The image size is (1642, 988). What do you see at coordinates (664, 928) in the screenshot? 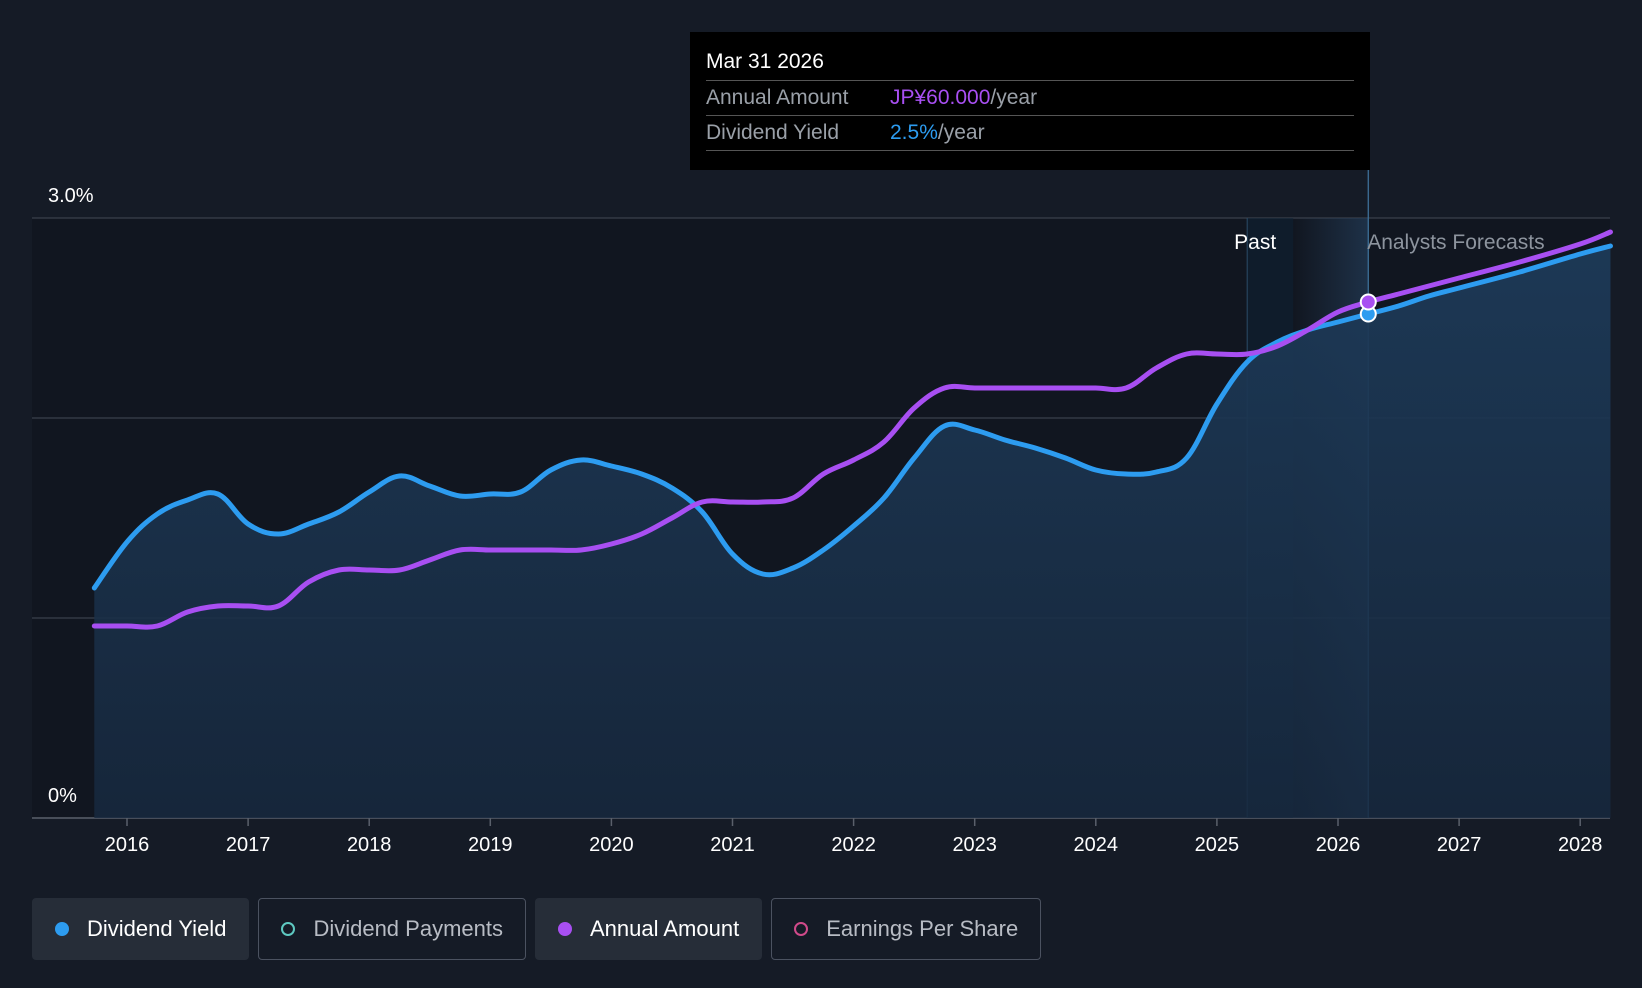
I see `legend-label: Annual Amount` at bounding box center [664, 928].